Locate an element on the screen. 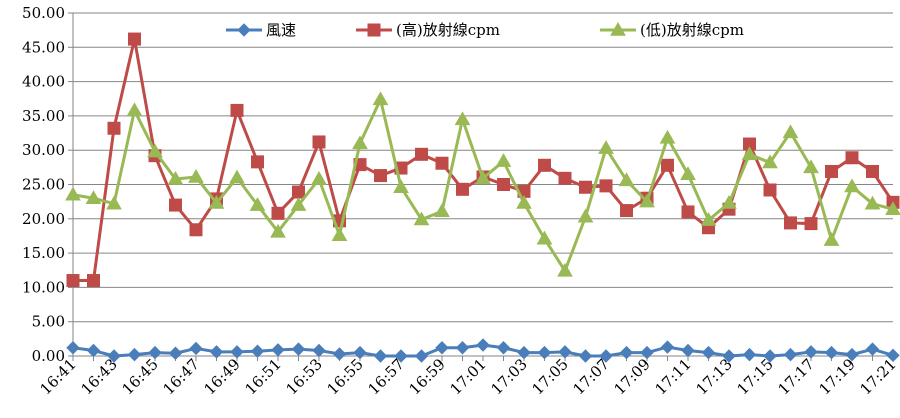 Image resolution: width=900 pixels, height=418 pixels. legend-item: 風速 is located at coordinates (261, 30).